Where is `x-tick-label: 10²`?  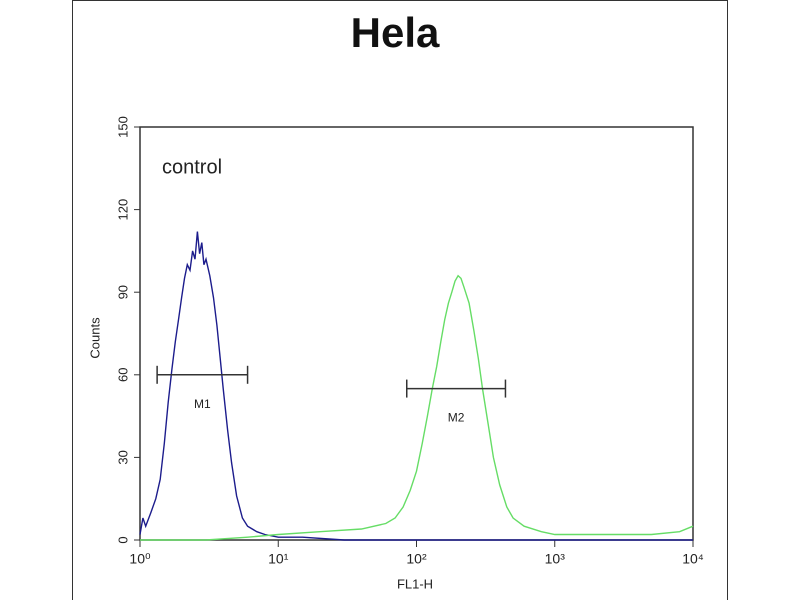
x-tick-label: 10² is located at coordinates (416, 559).